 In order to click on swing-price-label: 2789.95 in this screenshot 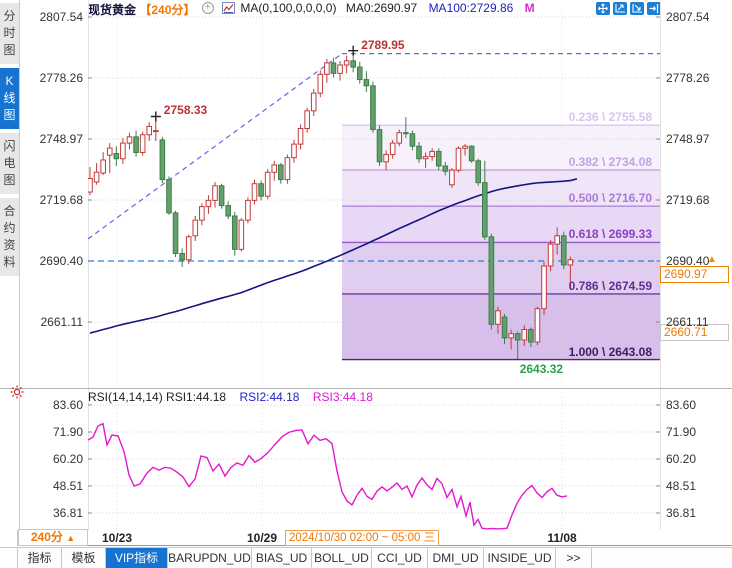, I will do `click(383, 44)`.